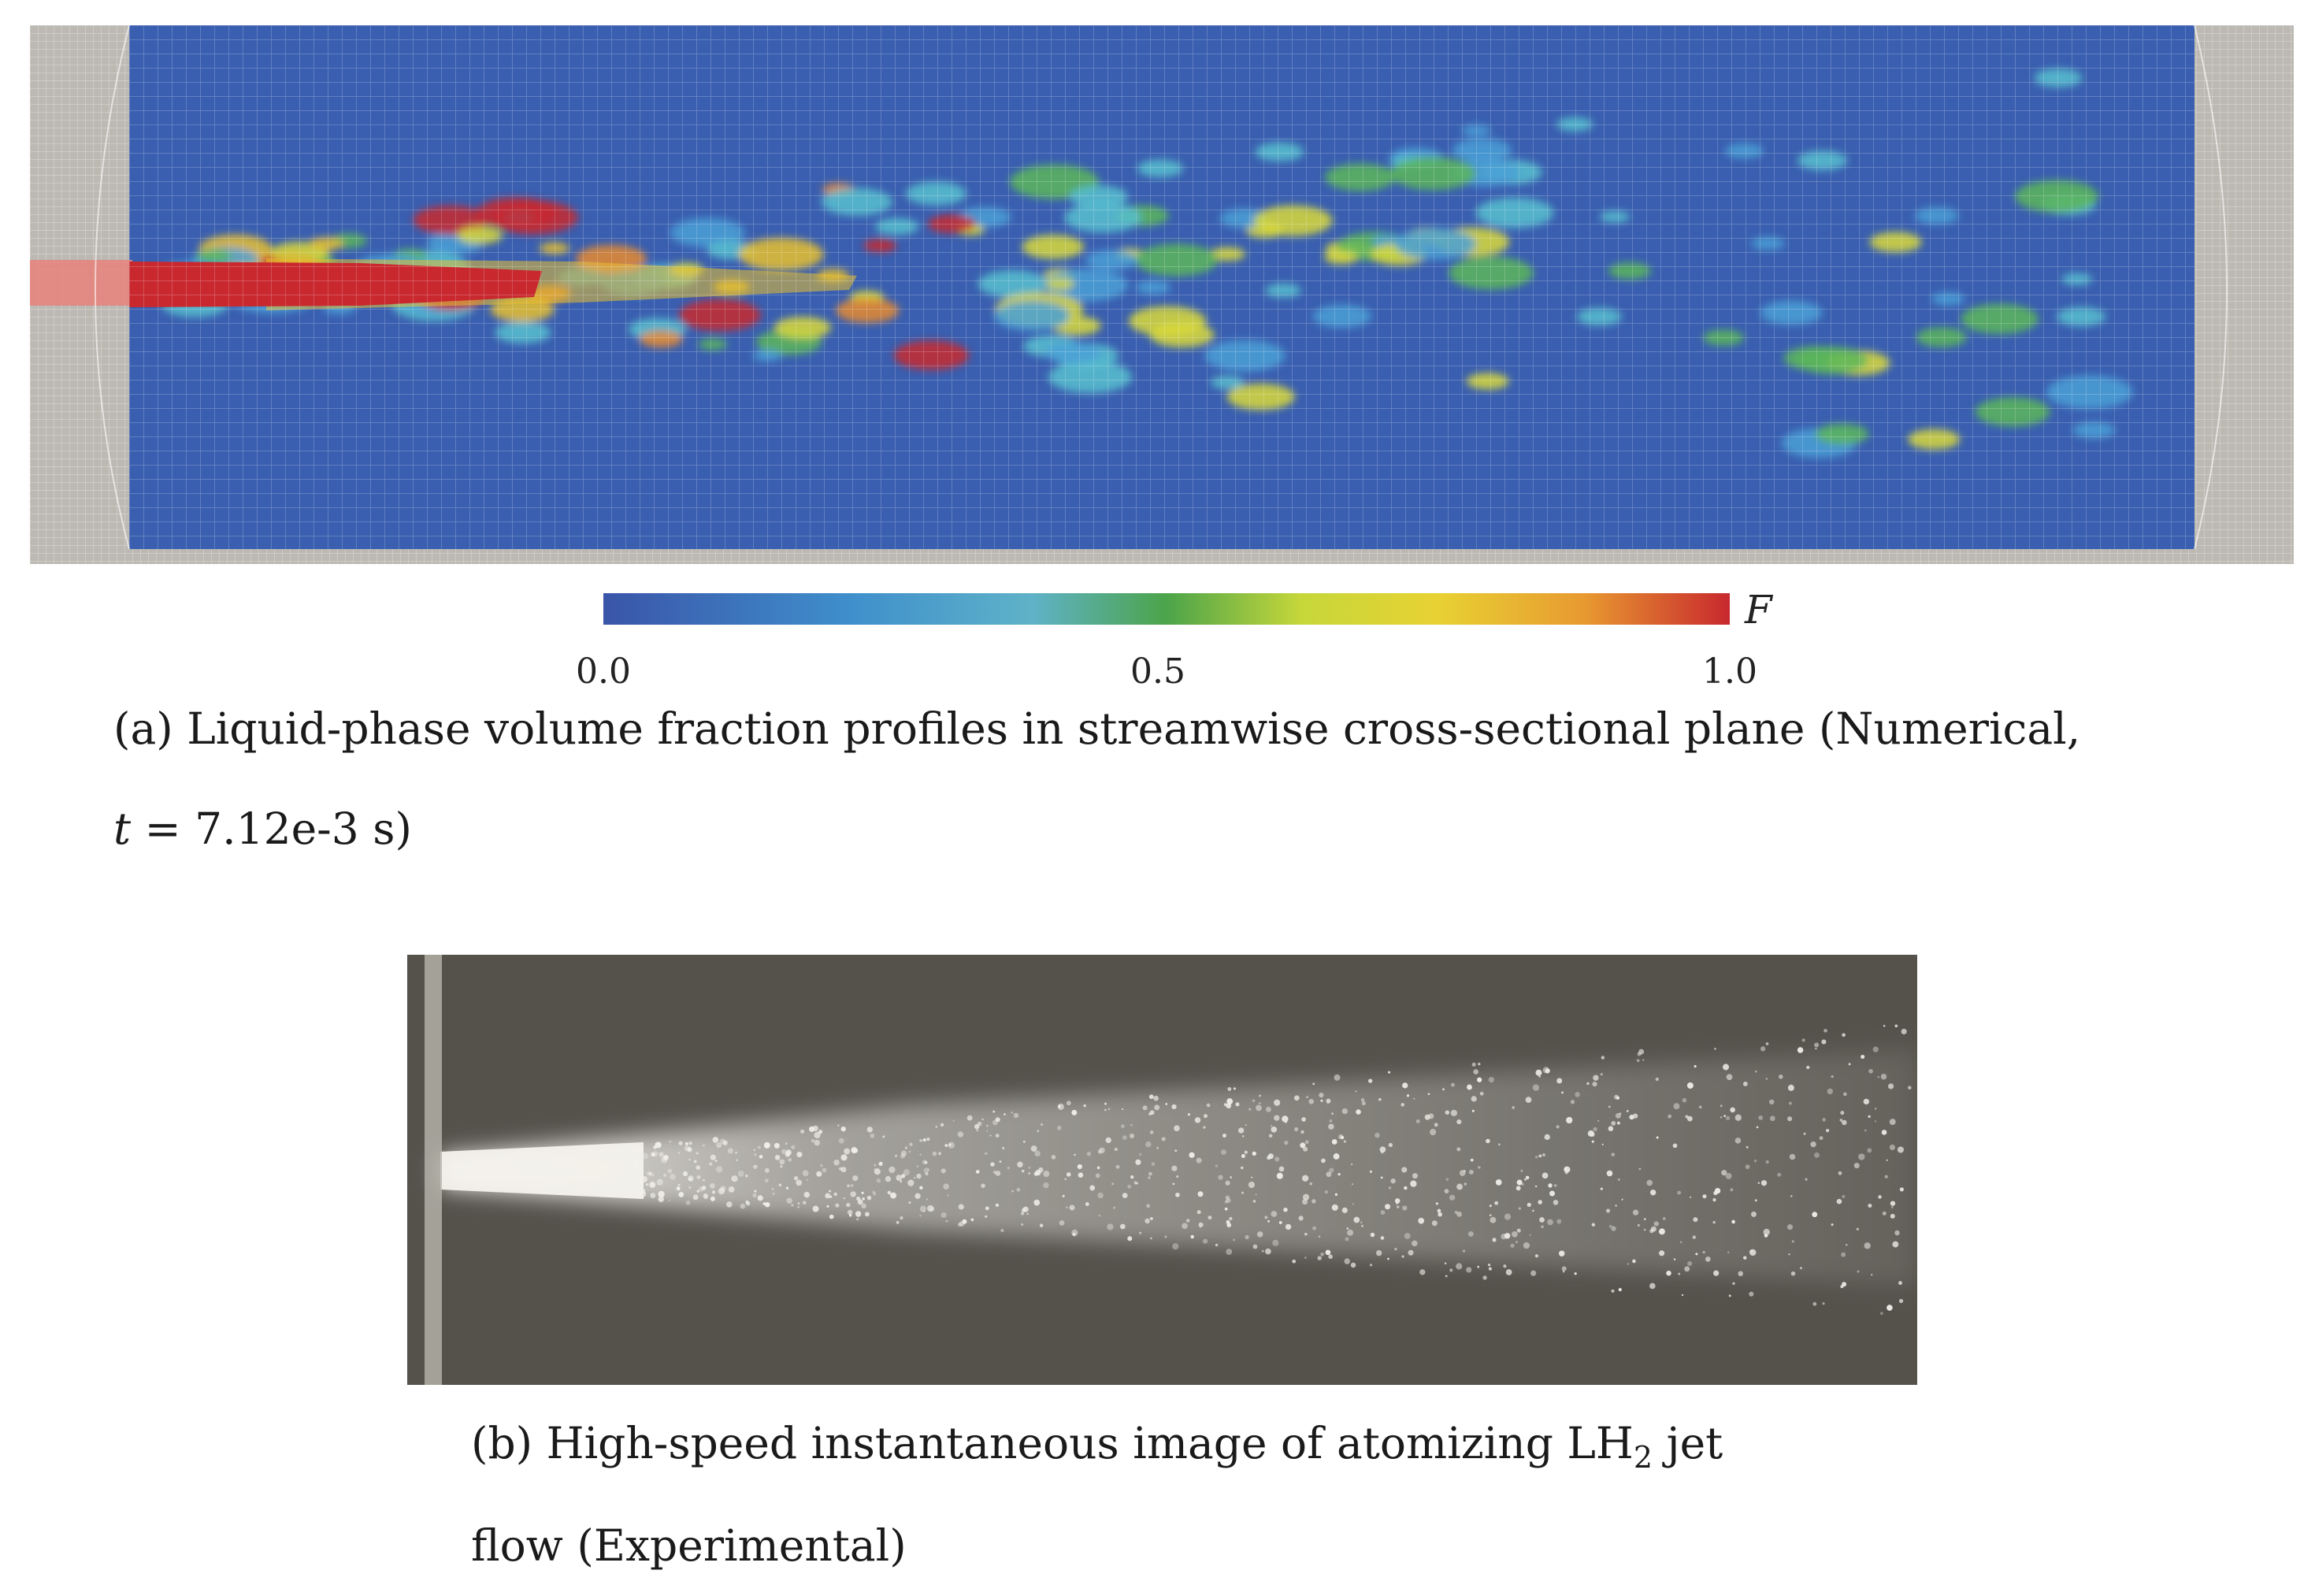 This screenshot has width=2315, height=1596. Describe the element at coordinates (603, 671) in the screenshot. I see `colorbar-tick-0: 0.0` at that location.